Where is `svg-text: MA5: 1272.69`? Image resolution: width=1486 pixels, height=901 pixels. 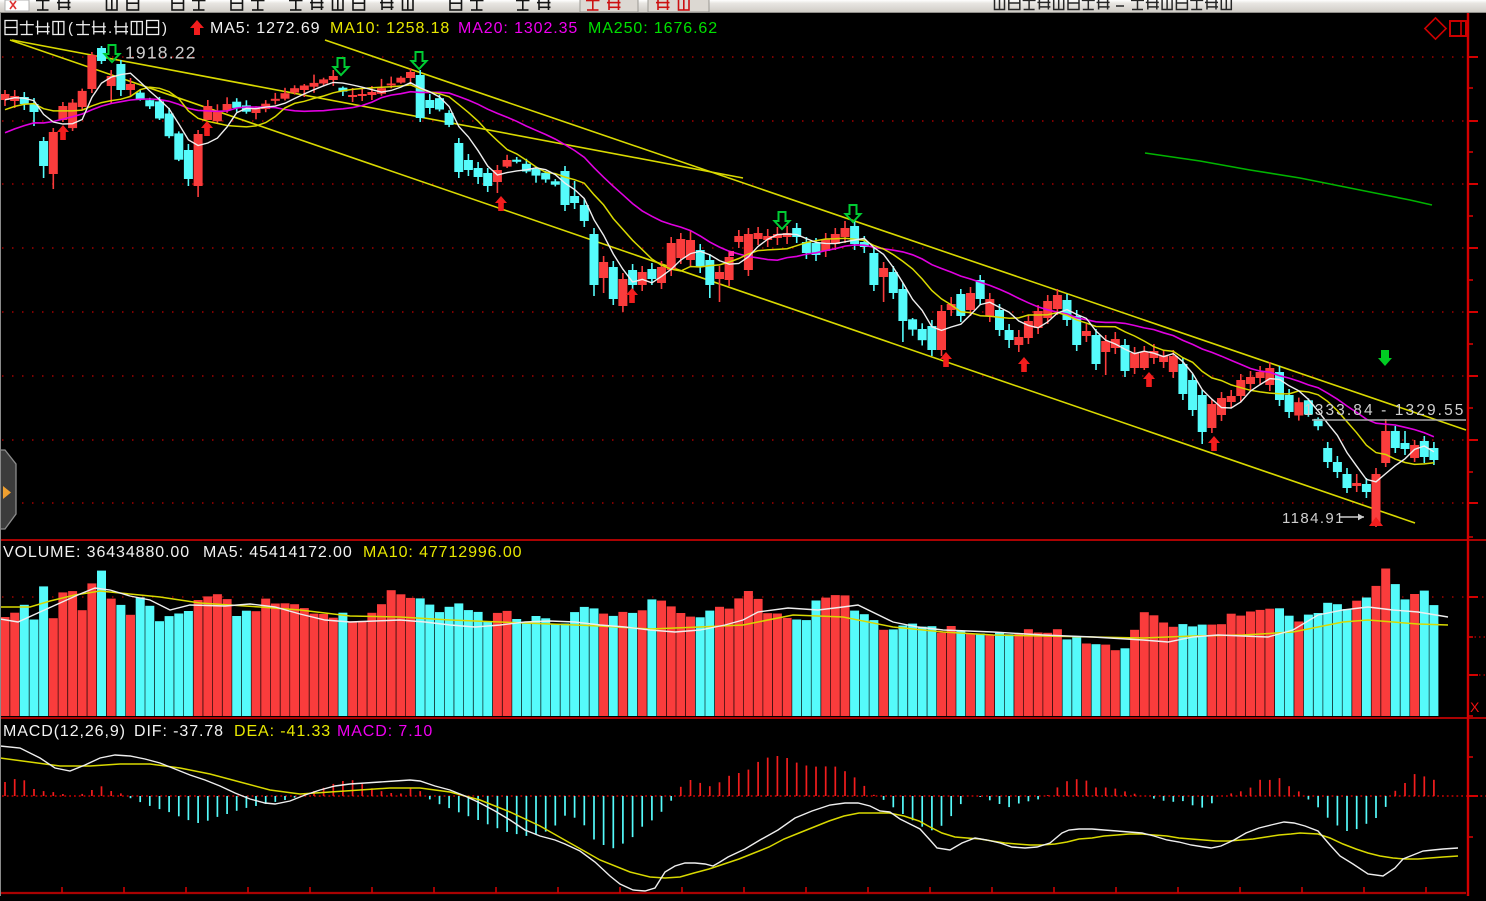
svg-text: MA5: 1272.69 is located at coordinates (265, 28).